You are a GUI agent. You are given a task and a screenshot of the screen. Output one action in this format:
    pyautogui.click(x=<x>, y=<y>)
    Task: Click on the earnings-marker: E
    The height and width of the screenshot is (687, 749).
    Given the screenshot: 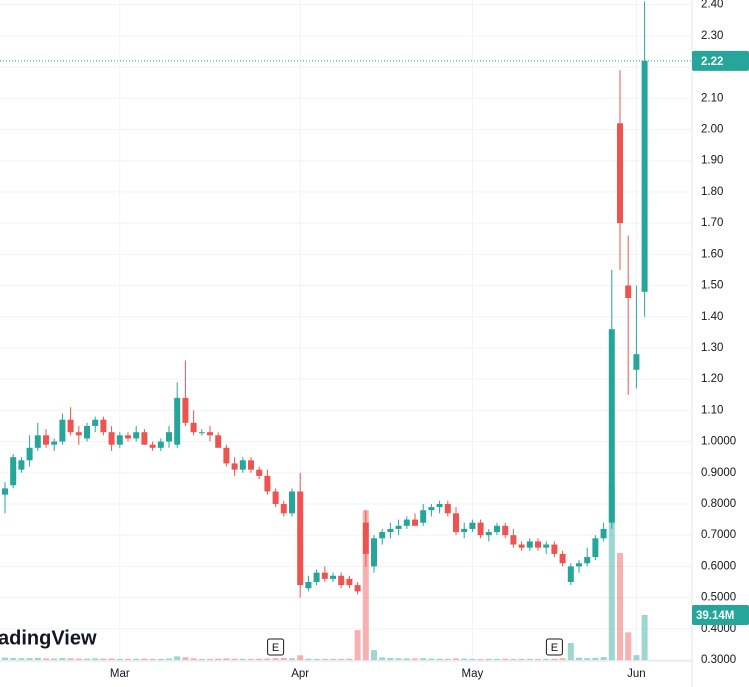 What is the action you would take?
    pyautogui.click(x=275, y=648)
    